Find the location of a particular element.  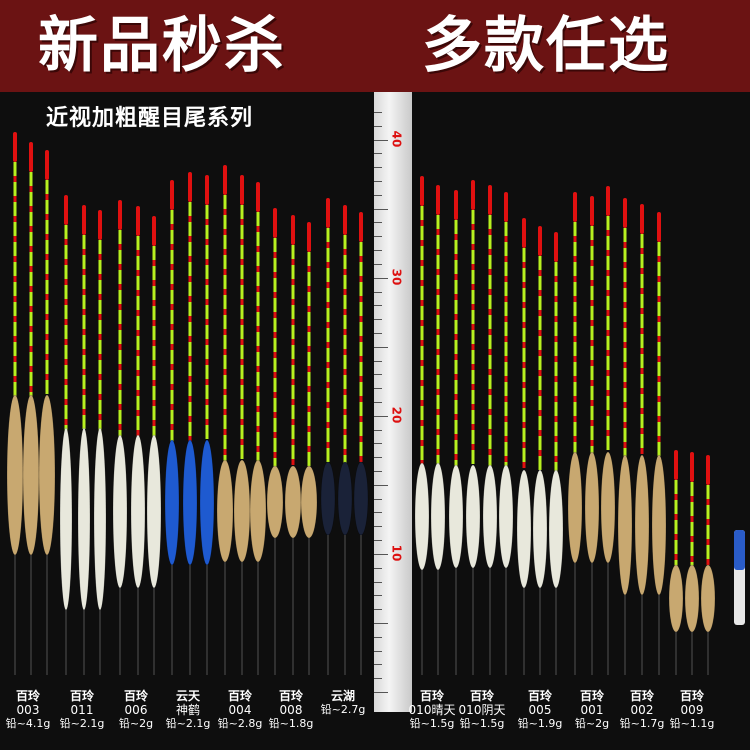

group-code: 011 is located at coordinates (82, 710).